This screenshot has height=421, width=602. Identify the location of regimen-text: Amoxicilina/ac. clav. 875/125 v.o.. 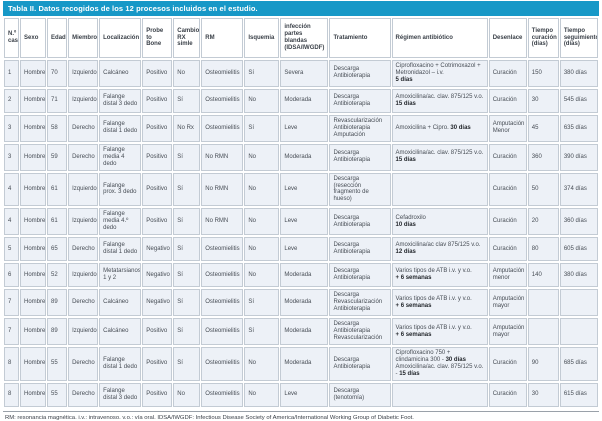
(439, 96).